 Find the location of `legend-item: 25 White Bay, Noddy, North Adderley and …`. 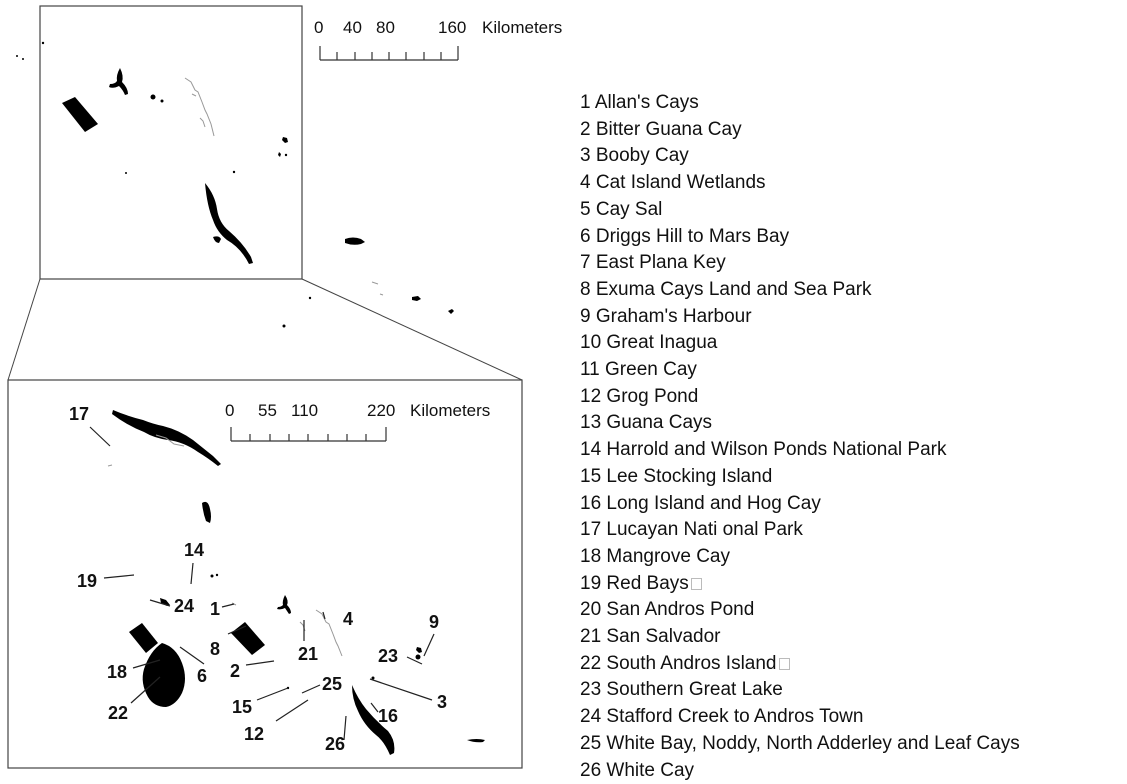

legend-item: 25 White Bay, Noddy, North Adderley and … is located at coordinates (800, 744).